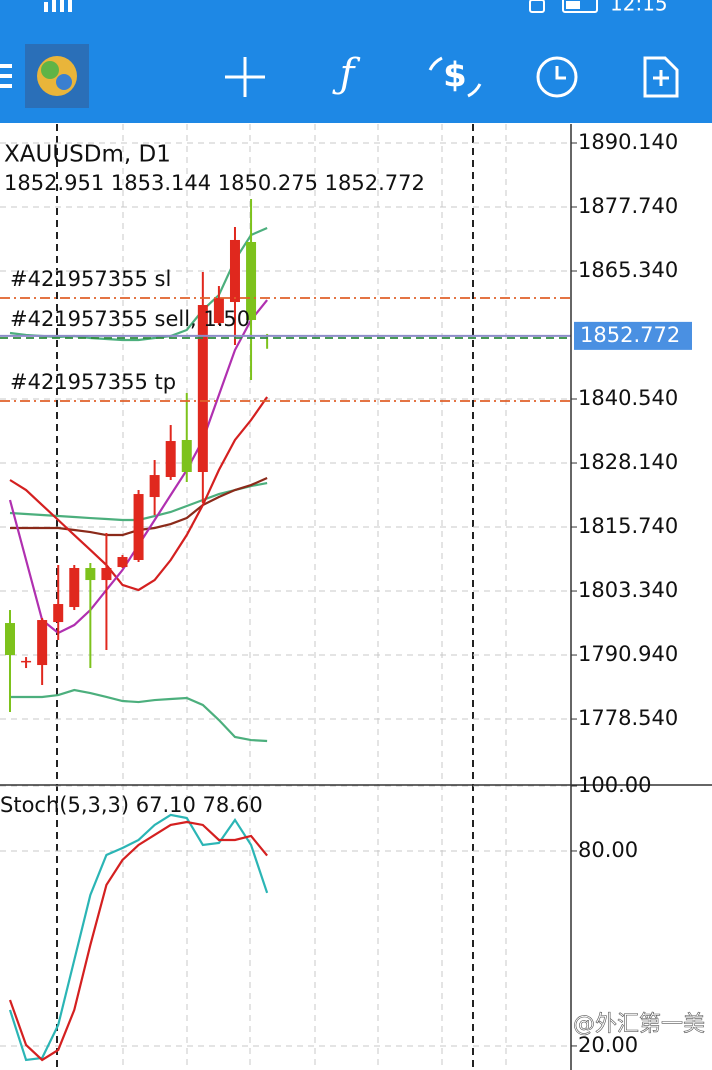  Describe the element at coordinates (628, 462) in the screenshot. I see `y-tick-label: 1828.140` at that location.